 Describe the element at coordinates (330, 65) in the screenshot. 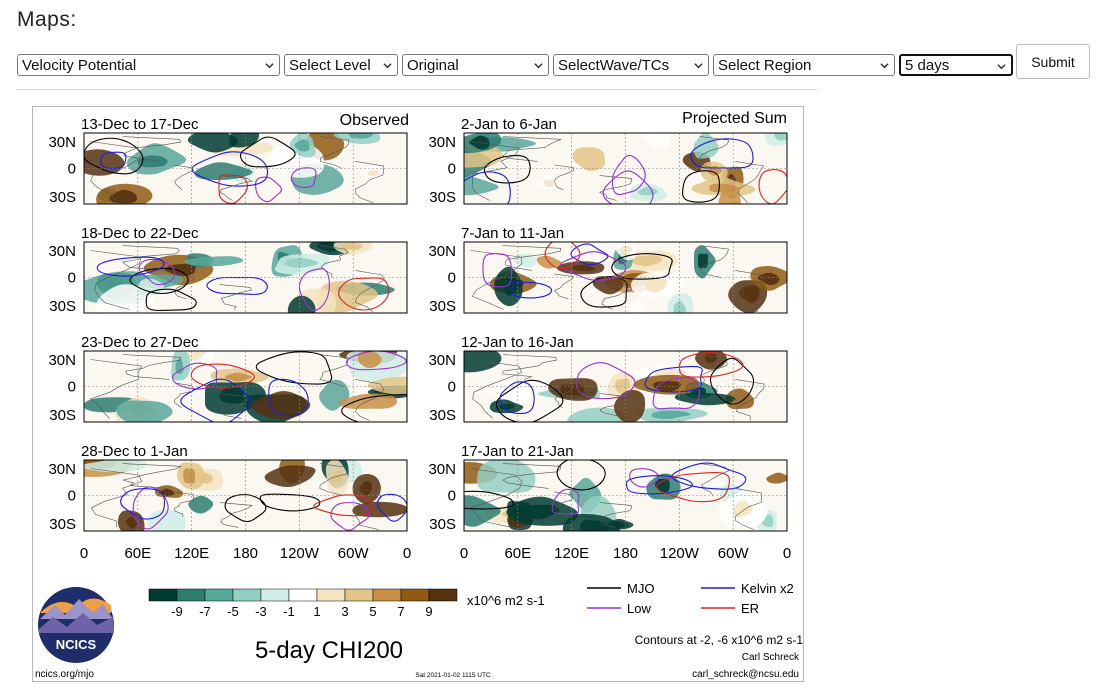

I see `level-select-value: Select Level` at that location.